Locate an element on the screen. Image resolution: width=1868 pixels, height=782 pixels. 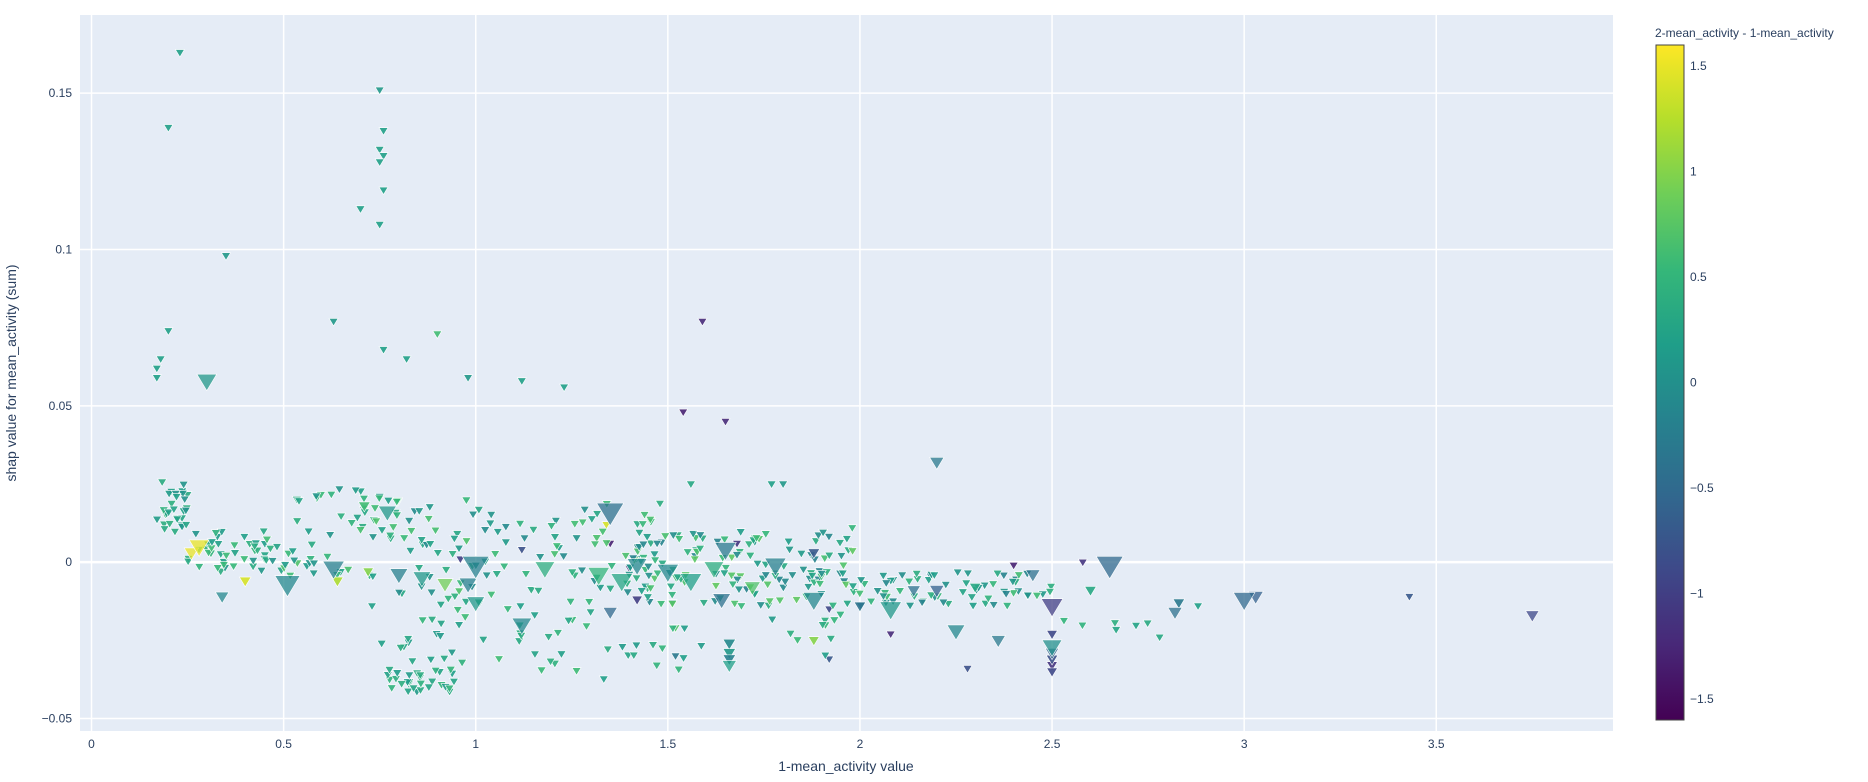
x-axis-title: 1-mean_activity value is located at coordinates (846, 766).